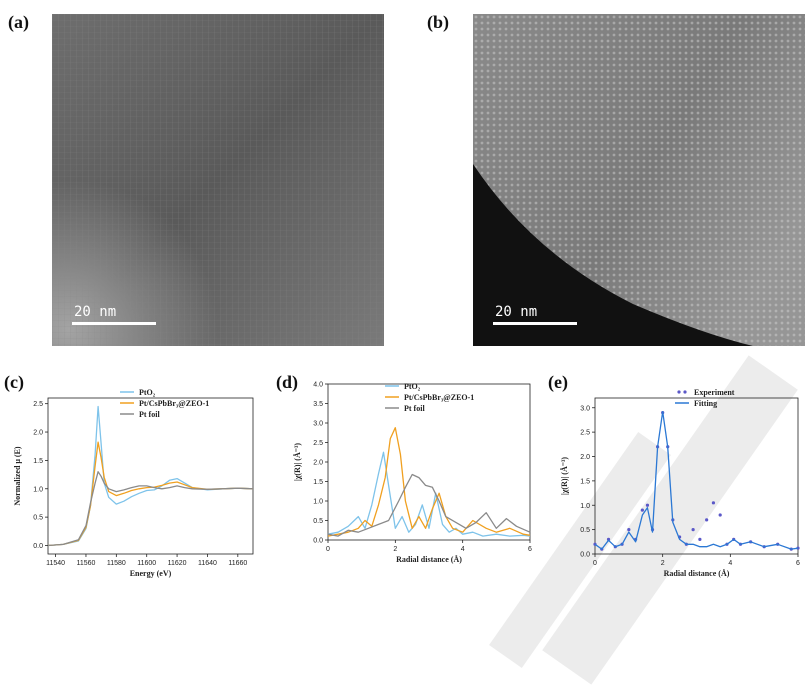 The width and height of the screenshot is (812, 685). Describe the element at coordinates (207, 563) in the screenshot. I see `x-tick-label: 11640` at that location.